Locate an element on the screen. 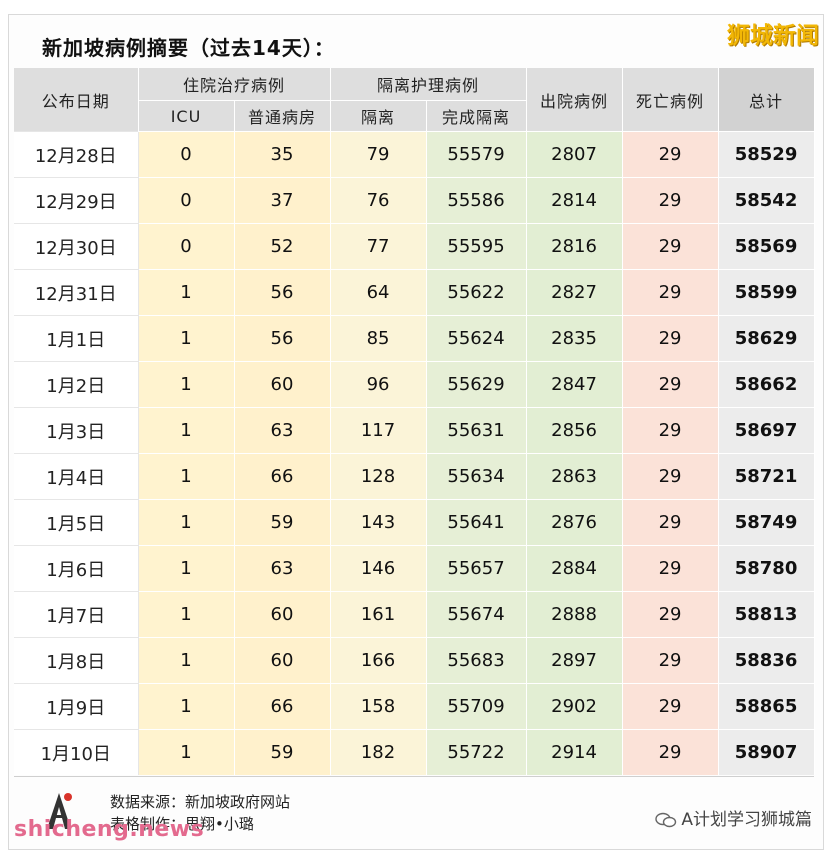 The image size is (831, 855). cell-date: 1月6日 is located at coordinates (76, 568).